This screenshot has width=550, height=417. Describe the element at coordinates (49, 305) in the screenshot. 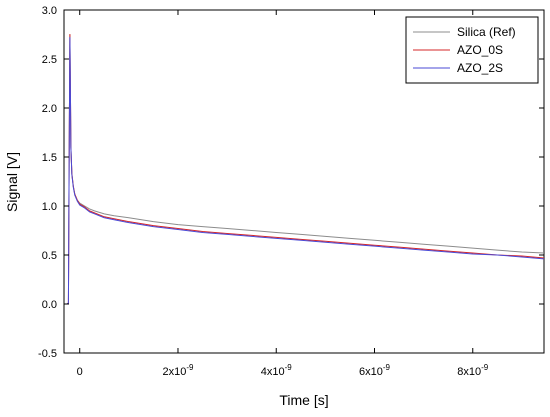

I see `y-tick-label: 0.0` at that location.